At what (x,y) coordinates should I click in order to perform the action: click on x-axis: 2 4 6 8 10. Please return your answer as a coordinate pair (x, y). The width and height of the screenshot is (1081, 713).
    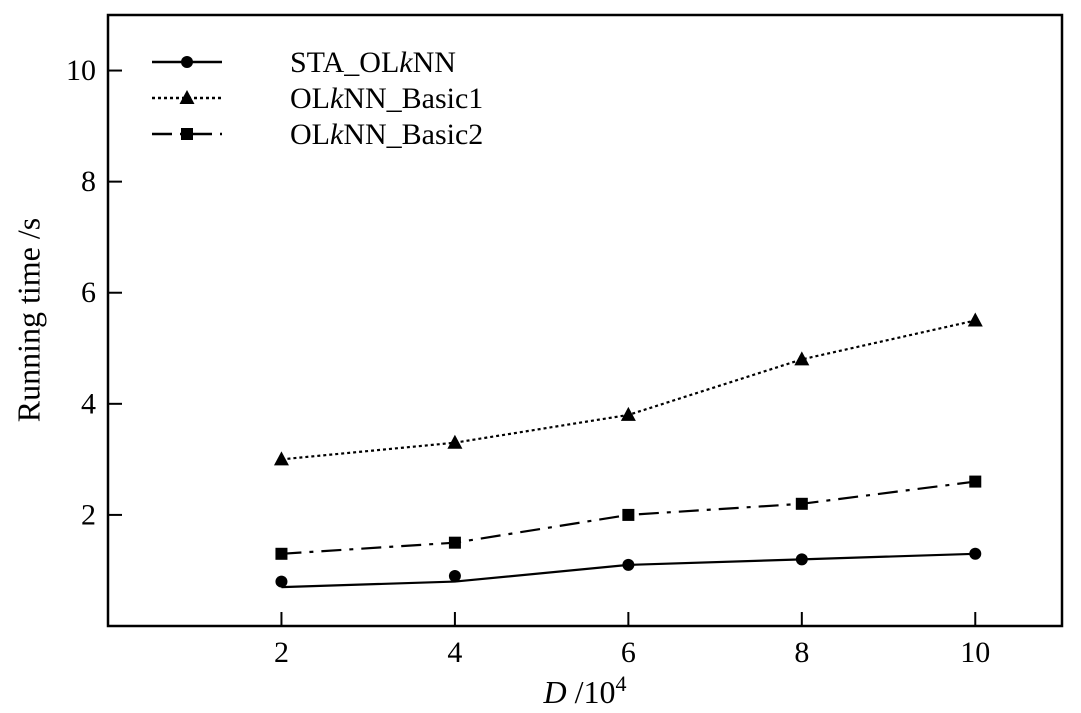
    Looking at the image, I should click on (632, 640).